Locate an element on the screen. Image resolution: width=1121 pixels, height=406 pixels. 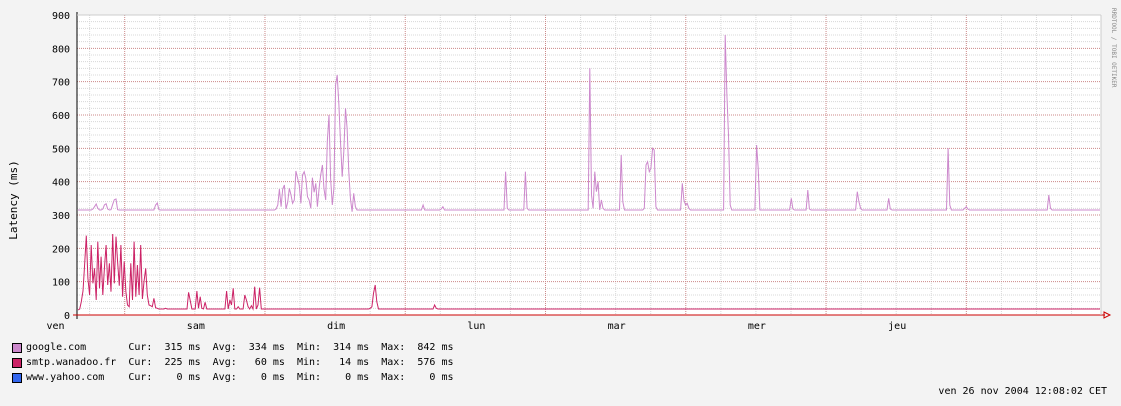
y-axis-label: Latency (ms) is located at coordinates (13, 199).